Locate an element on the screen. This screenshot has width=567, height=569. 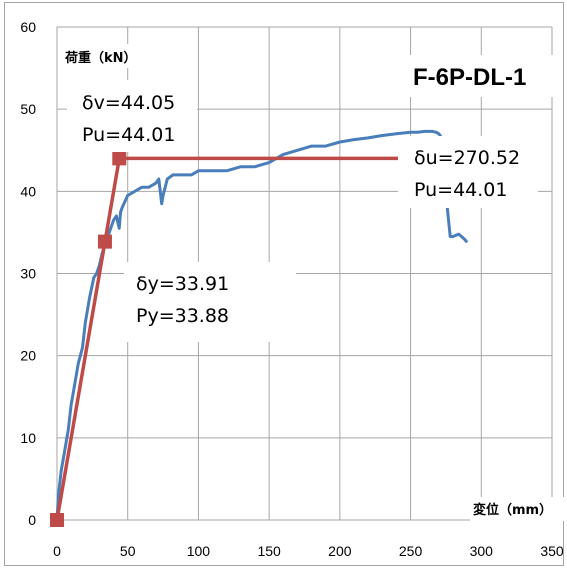
x-axis-title-bg is located at coordinates (517, 509).